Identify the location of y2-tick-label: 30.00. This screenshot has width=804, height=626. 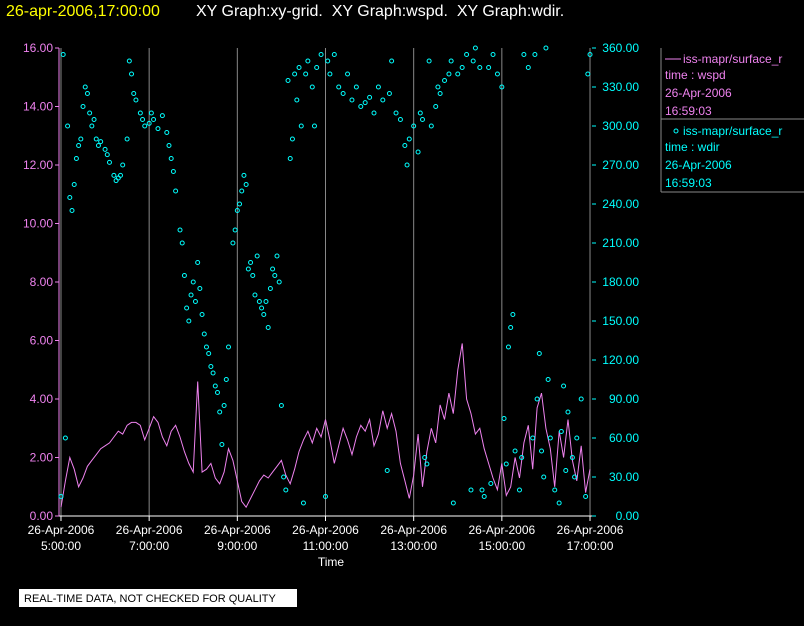
(624, 477).